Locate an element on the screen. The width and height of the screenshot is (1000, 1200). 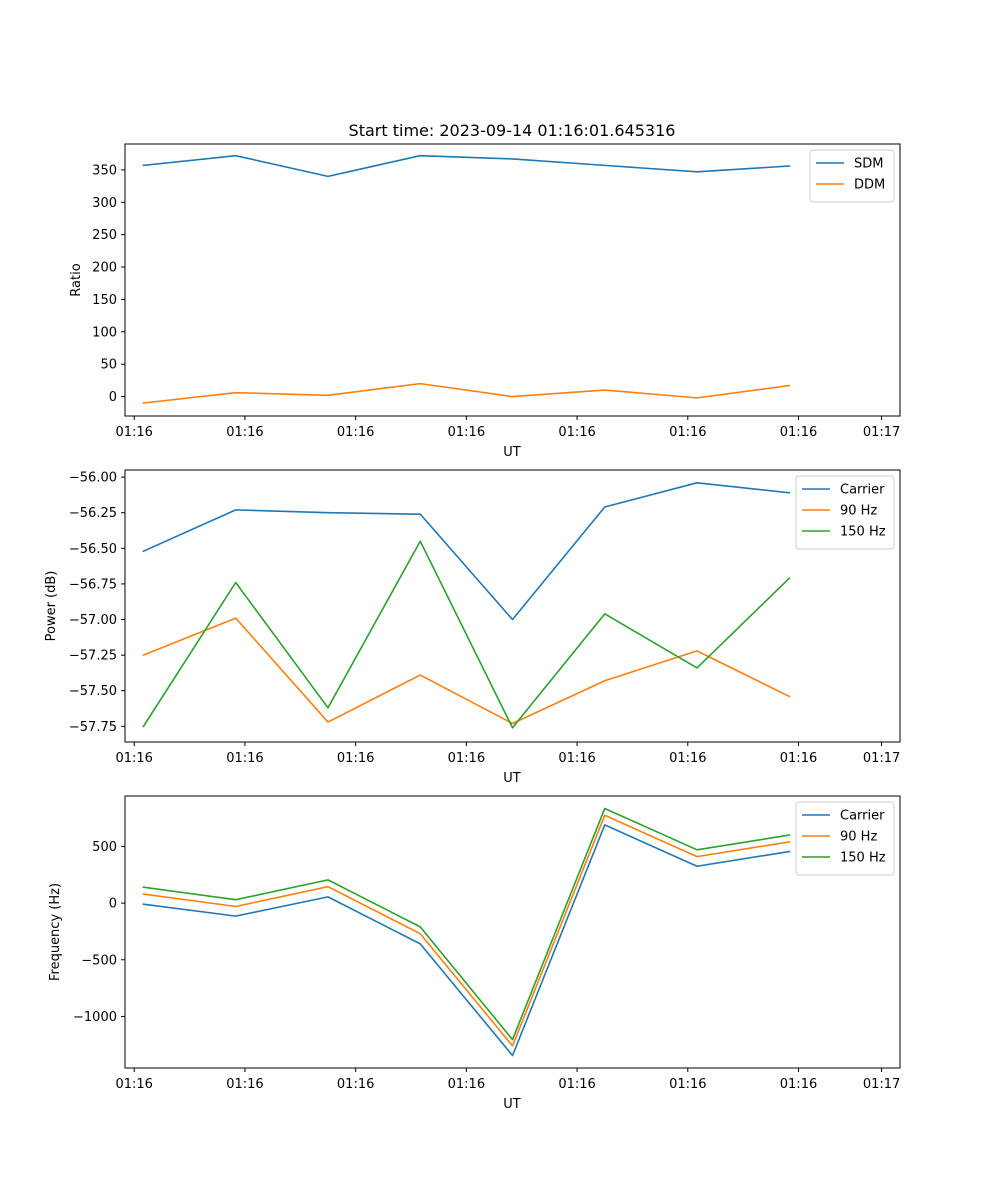
y-tick-label: −57.50 is located at coordinates (93, 691).